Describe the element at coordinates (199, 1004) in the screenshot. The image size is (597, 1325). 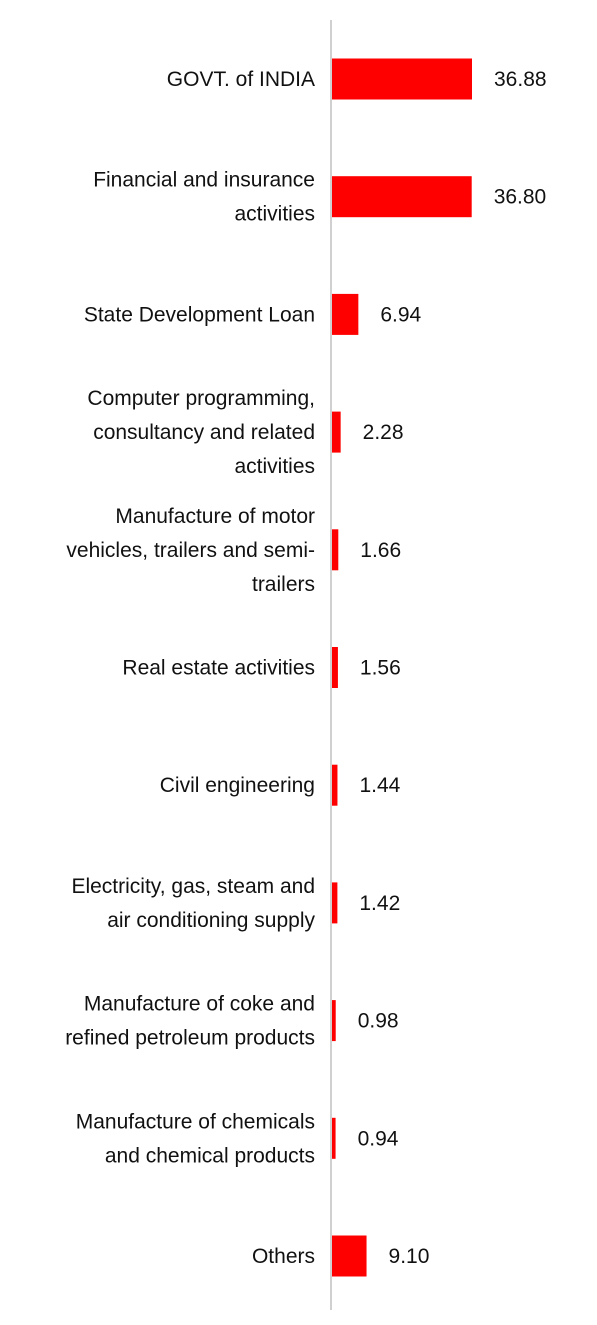
I see `category-tick-label-line: Manufacture of coke and` at that location.